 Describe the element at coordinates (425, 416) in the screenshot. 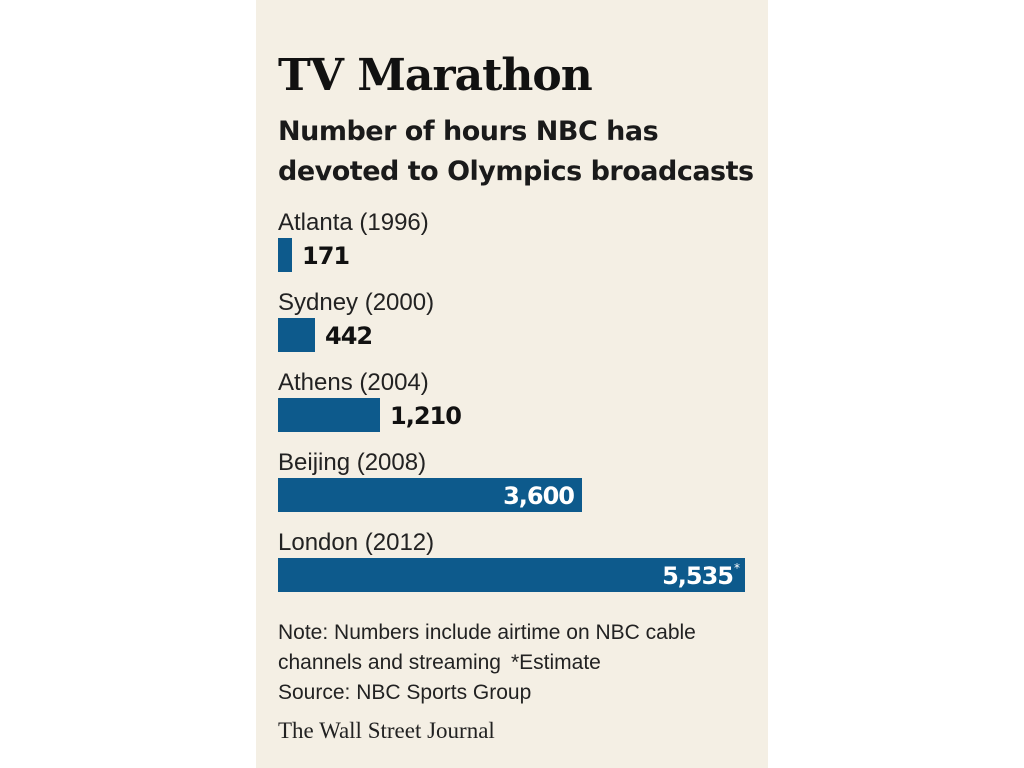

I see `value-label: 1,210` at that location.